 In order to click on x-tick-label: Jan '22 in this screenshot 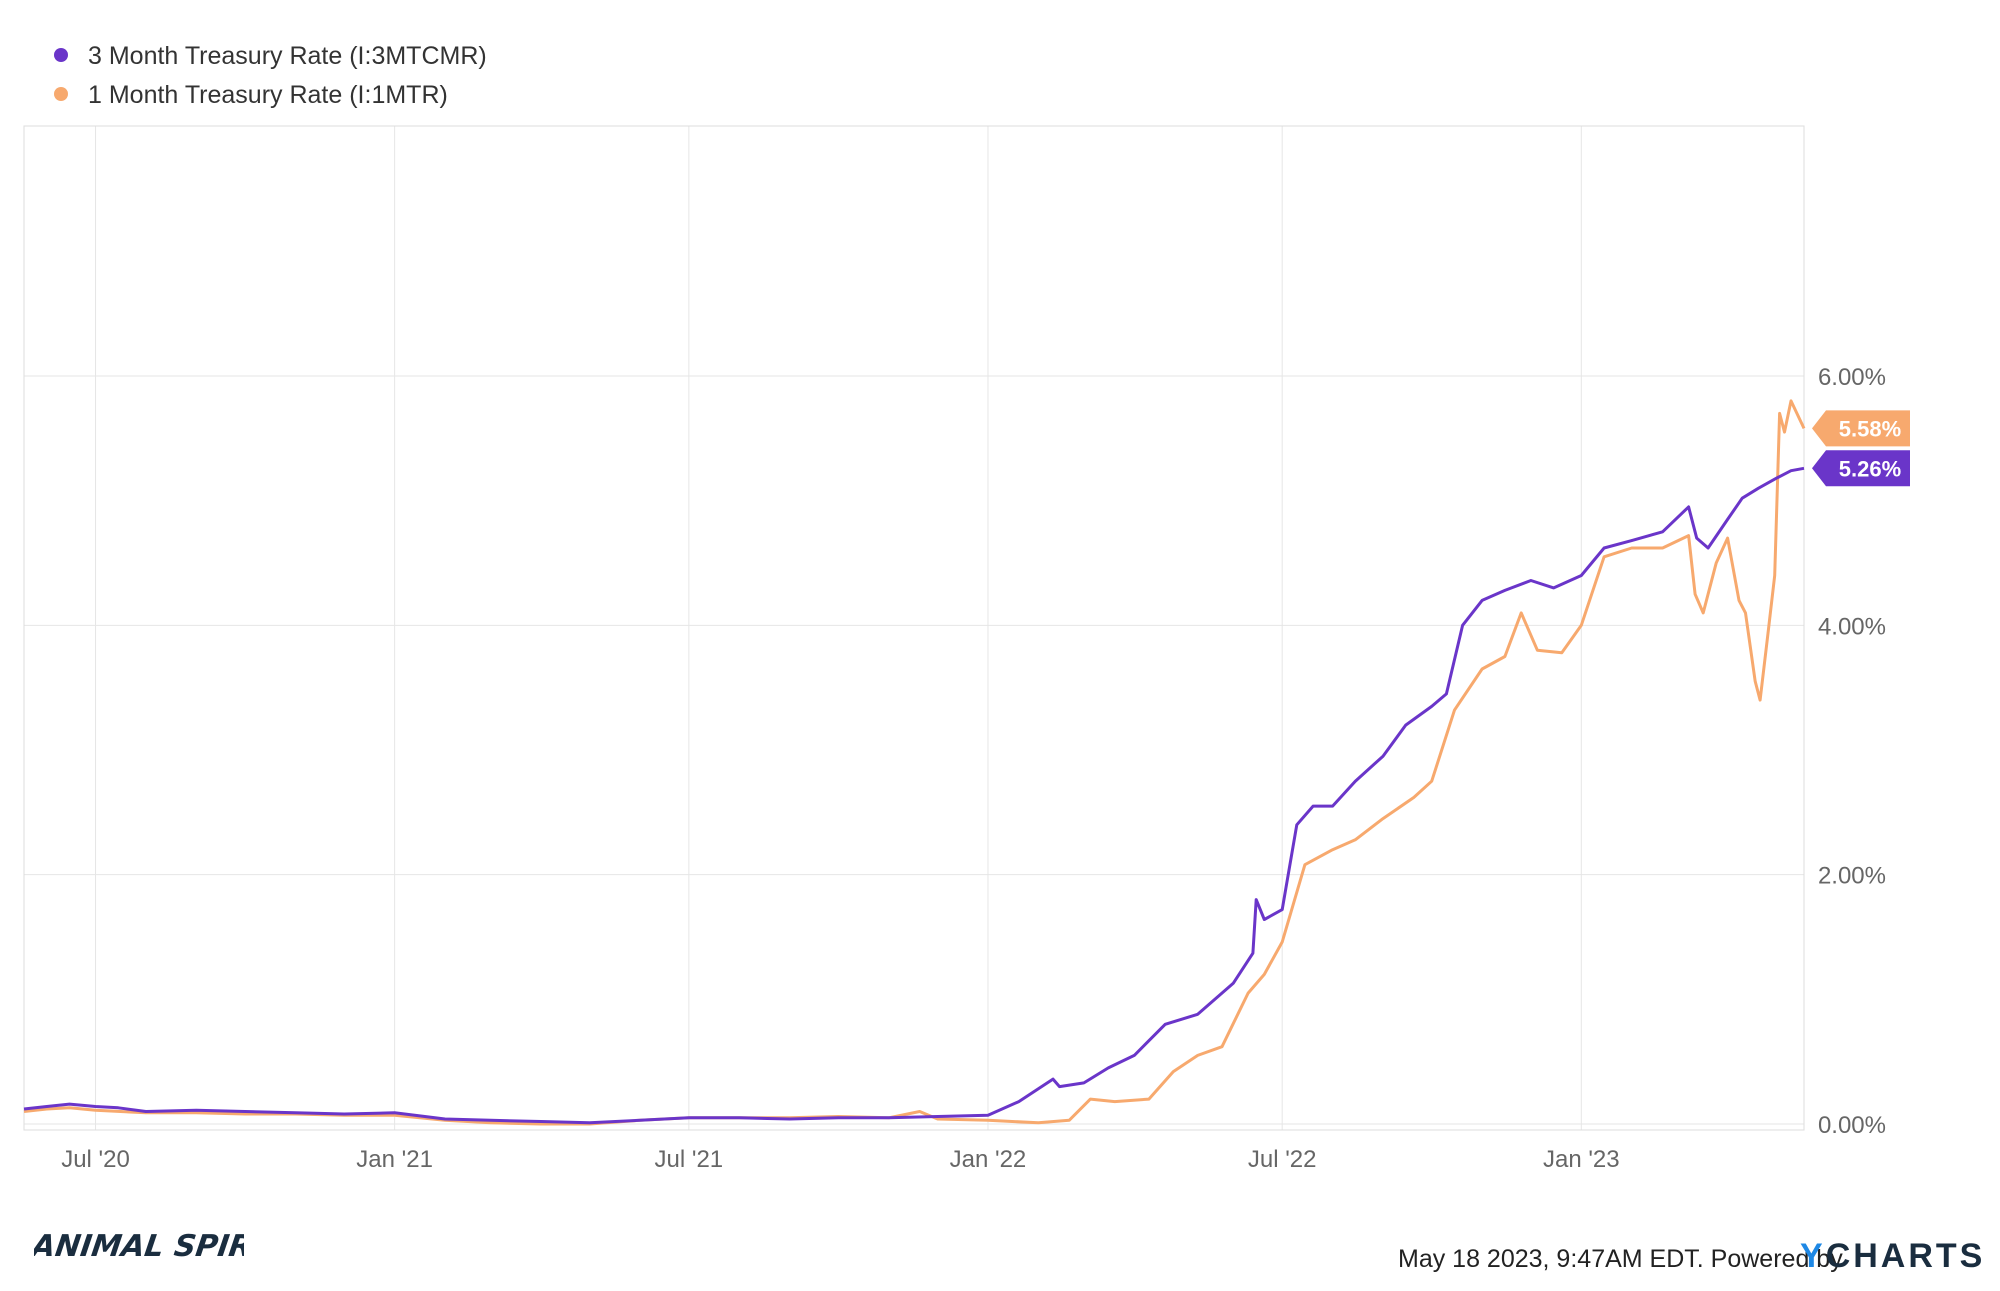, I will do `click(988, 1159)`.